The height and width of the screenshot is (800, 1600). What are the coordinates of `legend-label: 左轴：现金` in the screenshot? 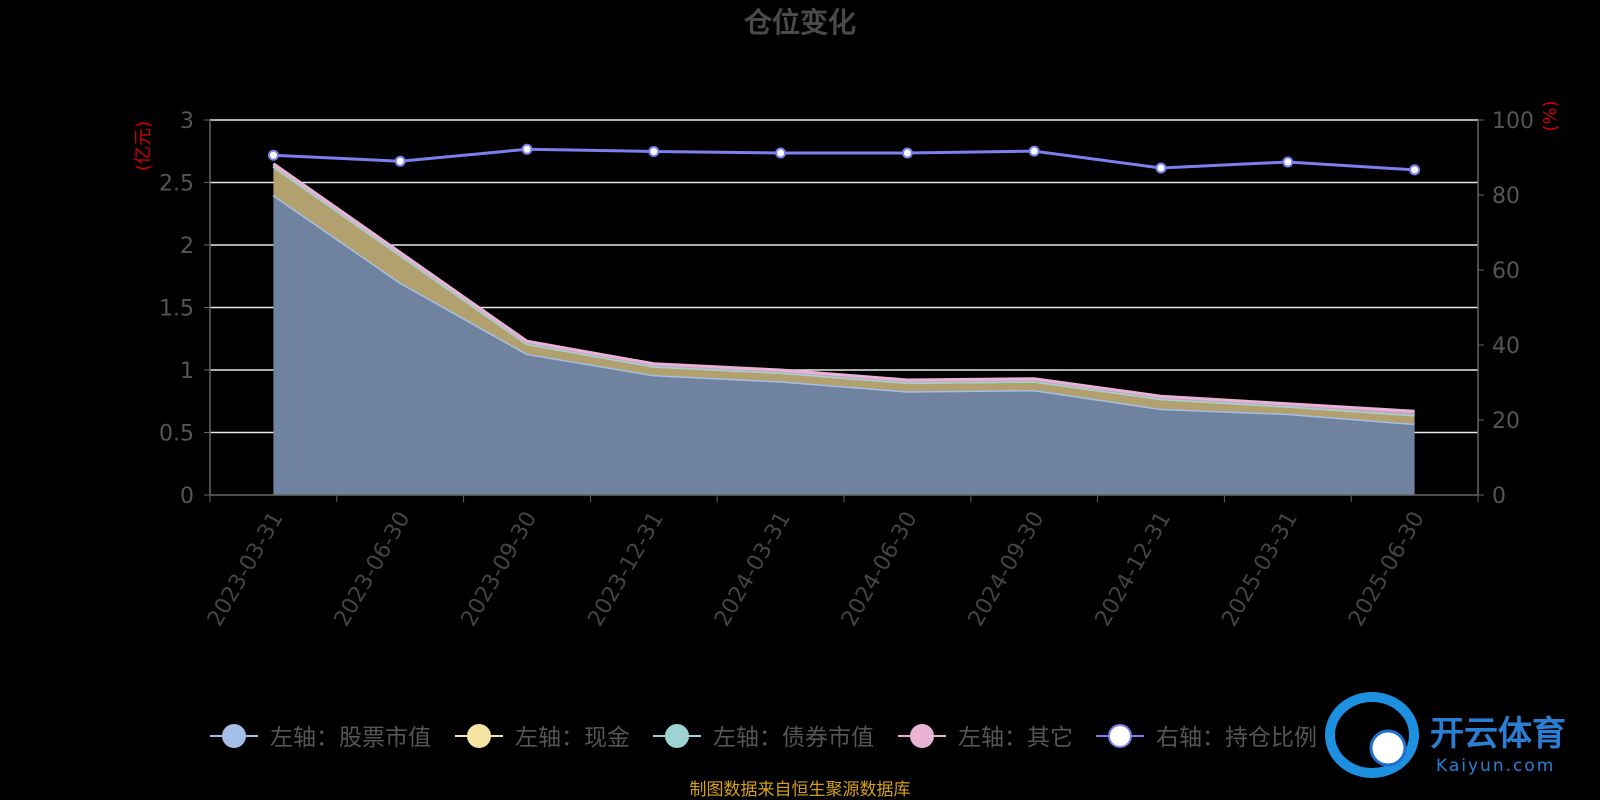 It's located at (572, 738).